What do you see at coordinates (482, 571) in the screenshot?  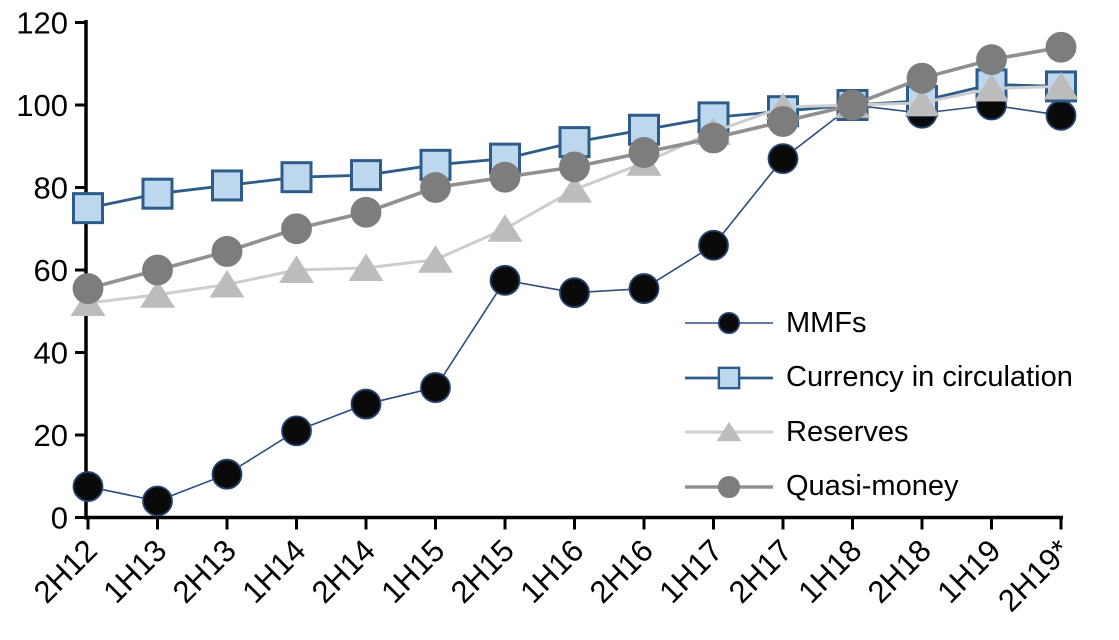 I see `x-tick-label: 2H15` at bounding box center [482, 571].